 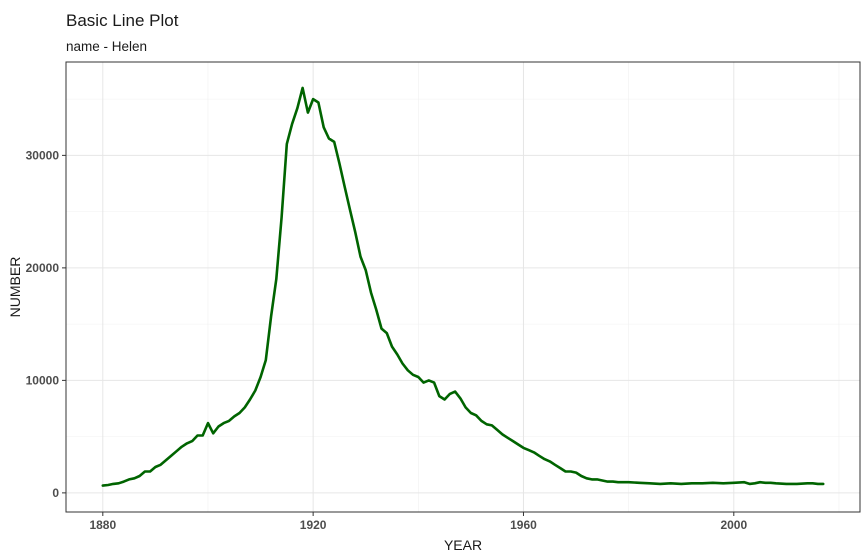 What do you see at coordinates (122, 20) in the screenshot?
I see `chart-title: Basic Line Plot` at bounding box center [122, 20].